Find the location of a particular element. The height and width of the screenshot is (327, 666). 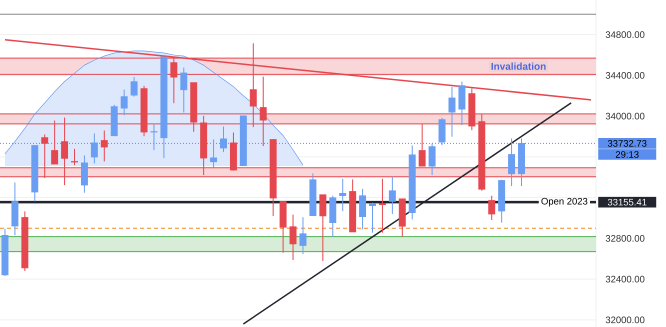

band-label: Invalidation is located at coordinates (519, 66).